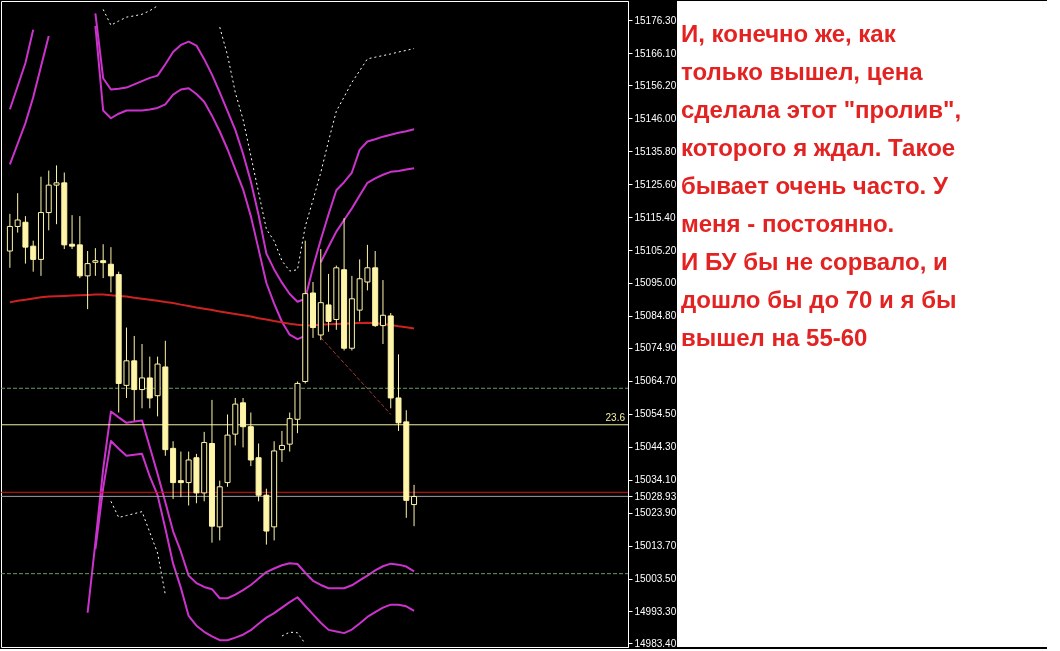 The width and height of the screenshot is (1060, 651). Describe the element at coordinates (655, 20) in the screenshot. I see `y-tick-label: 15176.30` at that location.